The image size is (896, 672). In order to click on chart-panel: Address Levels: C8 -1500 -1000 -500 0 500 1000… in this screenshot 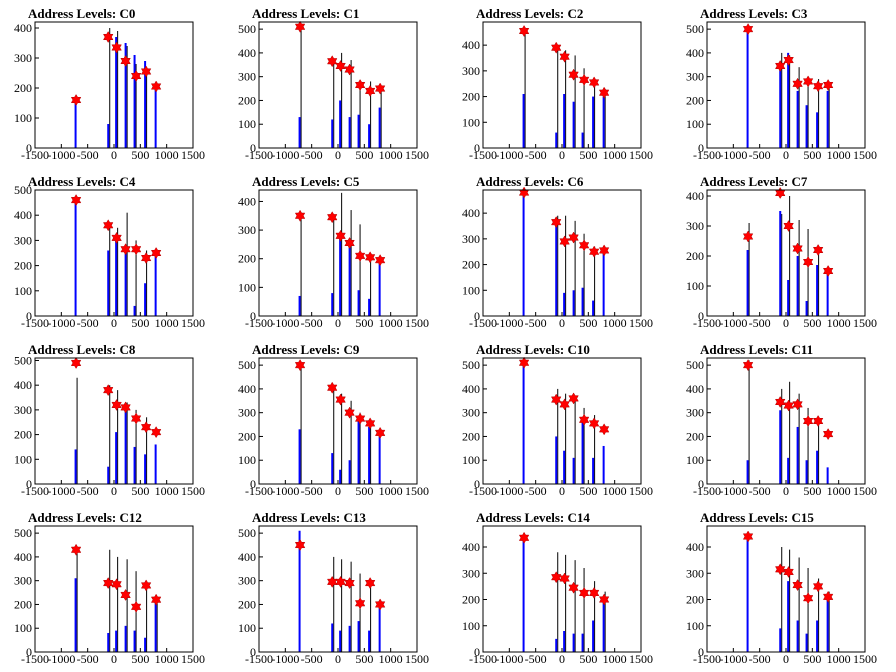, I will do `click(112, 420)`.